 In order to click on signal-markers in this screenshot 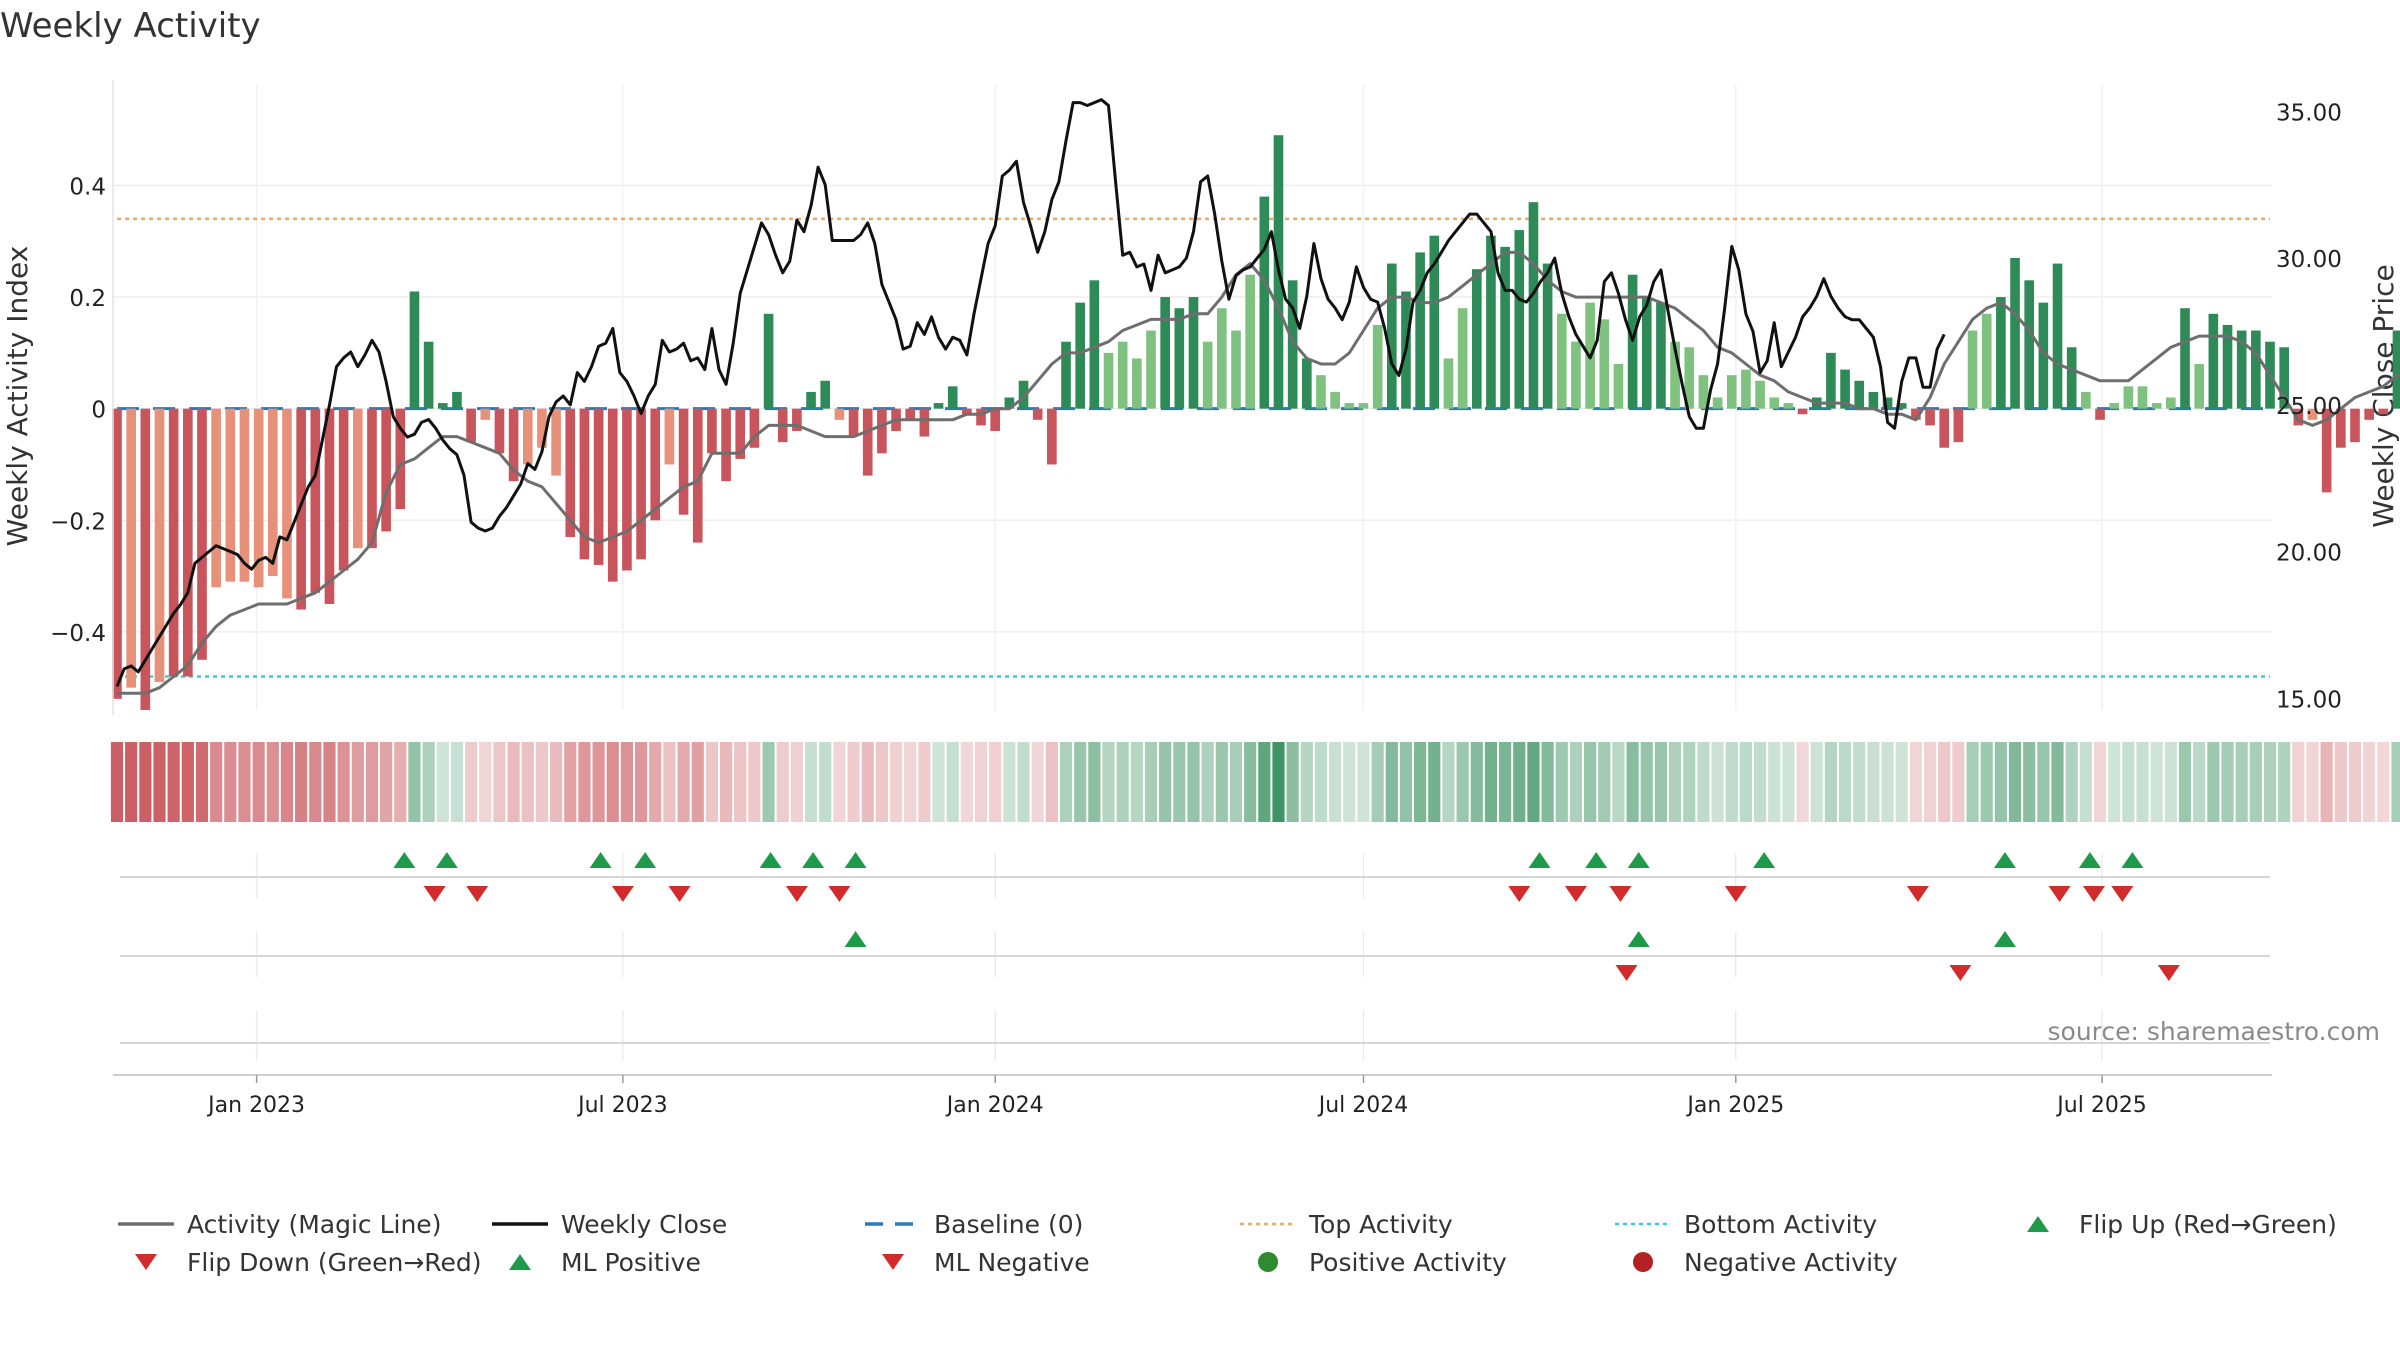, I will do `click(1286, 916)`.